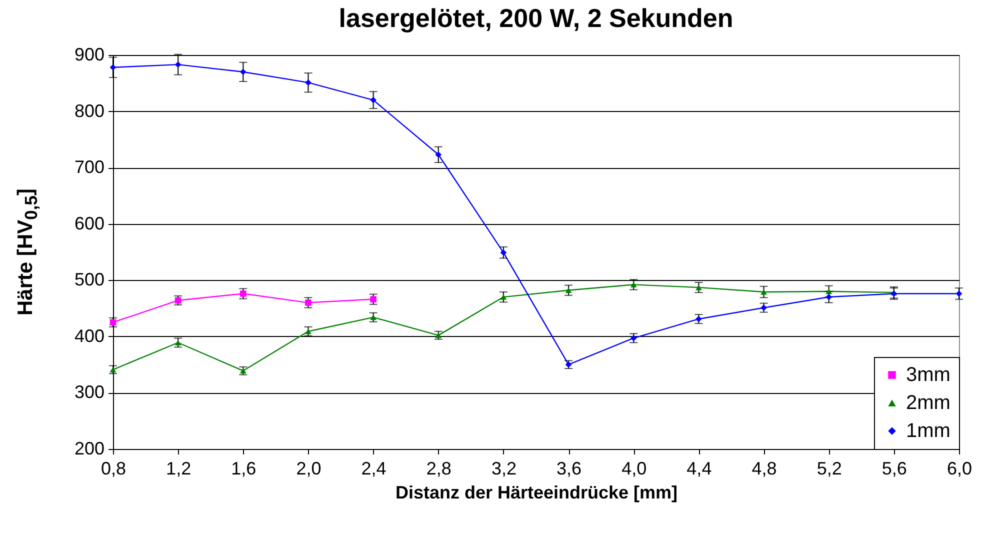 This screenshot has width=989, height=534. I want to click on legend-label: 2mm, so click(928, 403).